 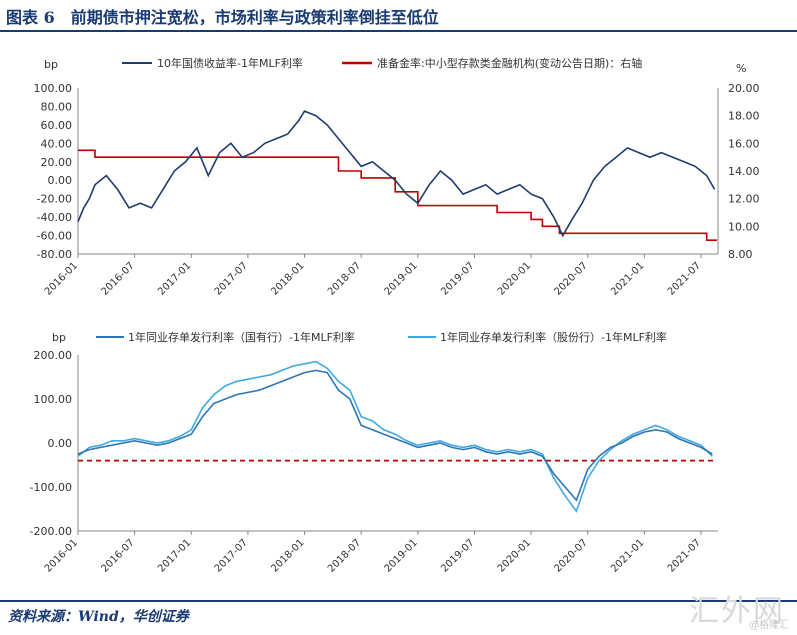 What do you see at coordinates (222, 17) in the screenshot?
I see `page-title: 图表 6 前期债市押注宽松，市场利率与政策利率倒挂至低位` at bounding box center [222, 17].